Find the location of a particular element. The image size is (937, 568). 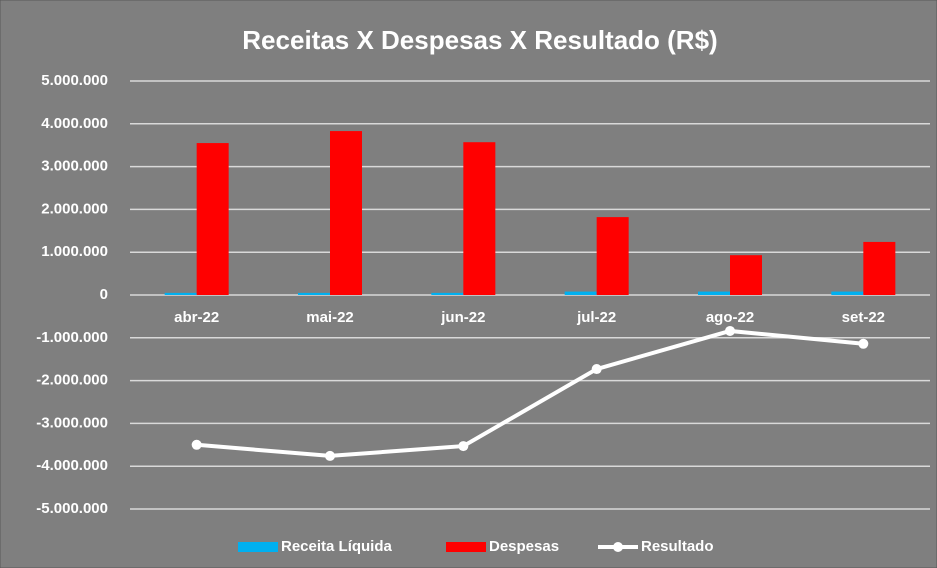

x-tick-label: set-22 is located at coordinates (863, 317).